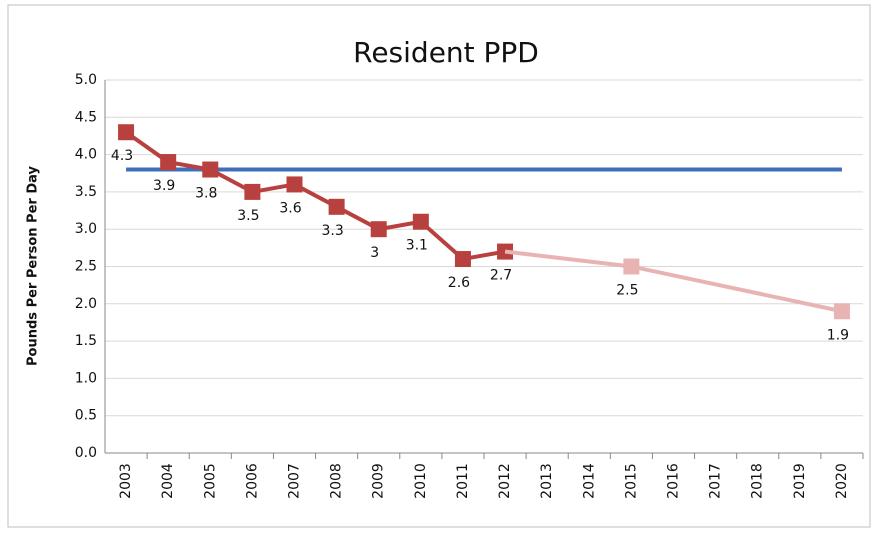  I want to click on y-tick-label: 0.5, so click(86, 416).